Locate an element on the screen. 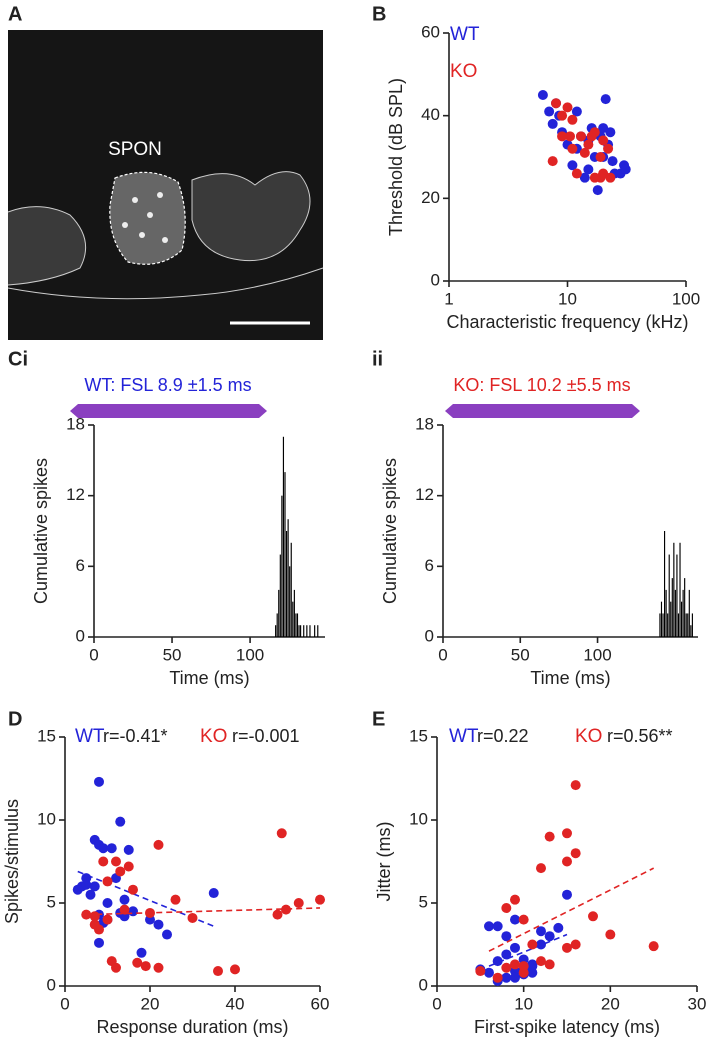 The image size is (714, 1042). y-tick-label: 15 is located at coordinates (418, 735).